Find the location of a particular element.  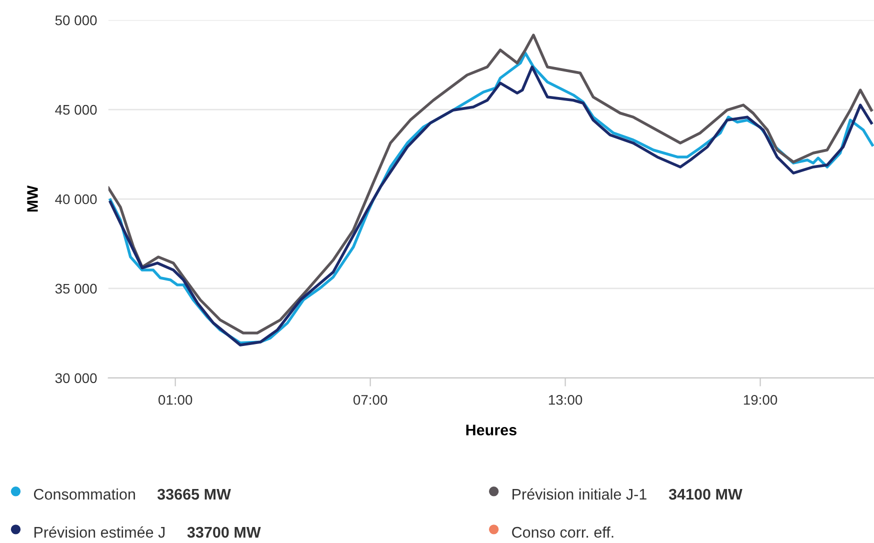

text: 33700 MW is located at coordinates (224, 532).